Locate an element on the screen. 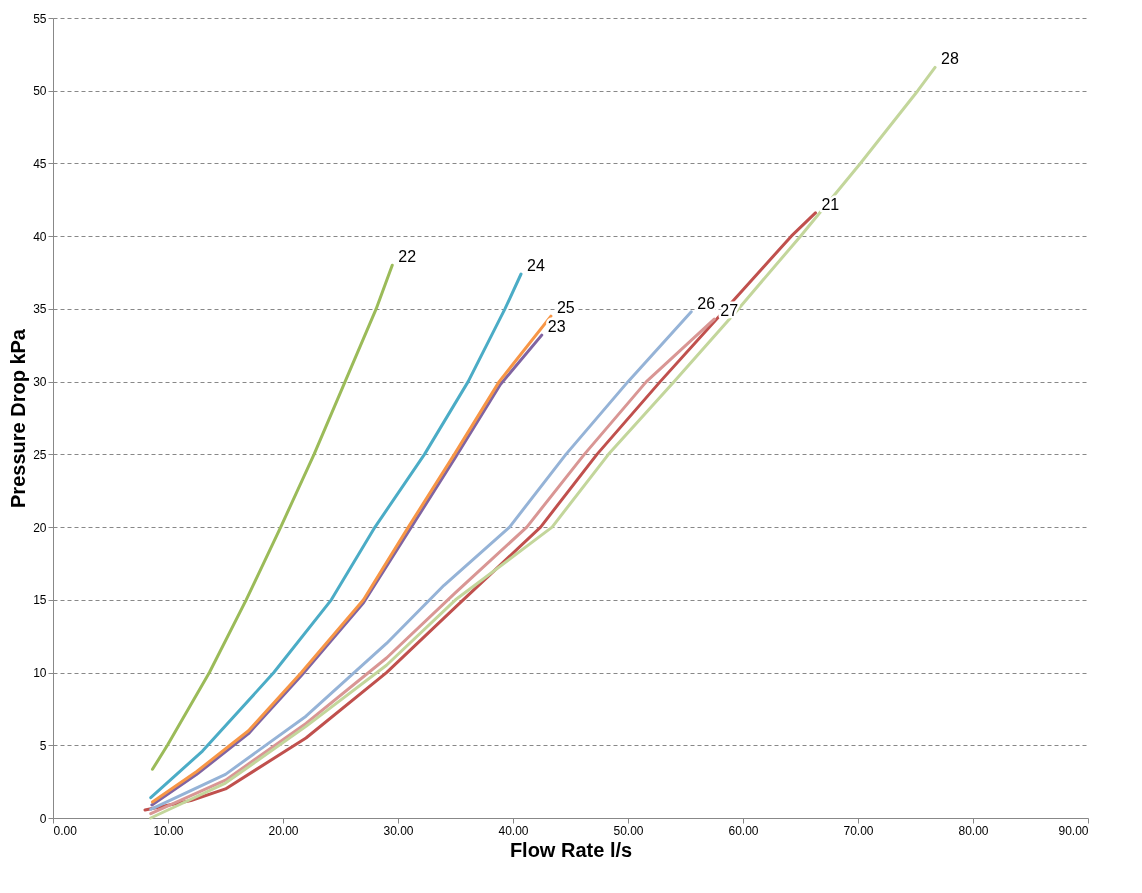 The height and width of the screenshot is (893, 1142). y-tick-label: 35 is located at coordinates (40, 309).